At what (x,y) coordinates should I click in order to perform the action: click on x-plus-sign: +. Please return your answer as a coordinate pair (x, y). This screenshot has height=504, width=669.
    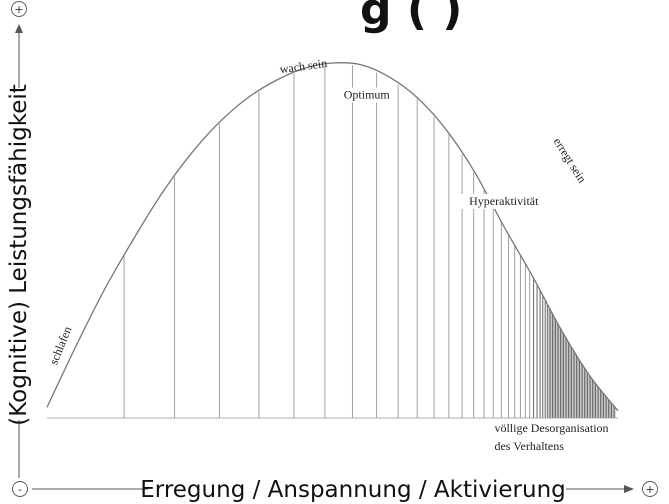
    Looking at the image, I should click on (649, 489).